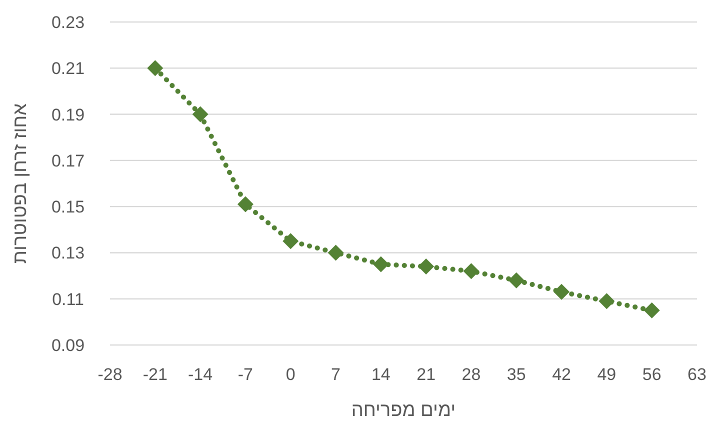 The width and height of the screenshot is (712, 422). I want to click on x-tick-label: 35, so click(516, 374).